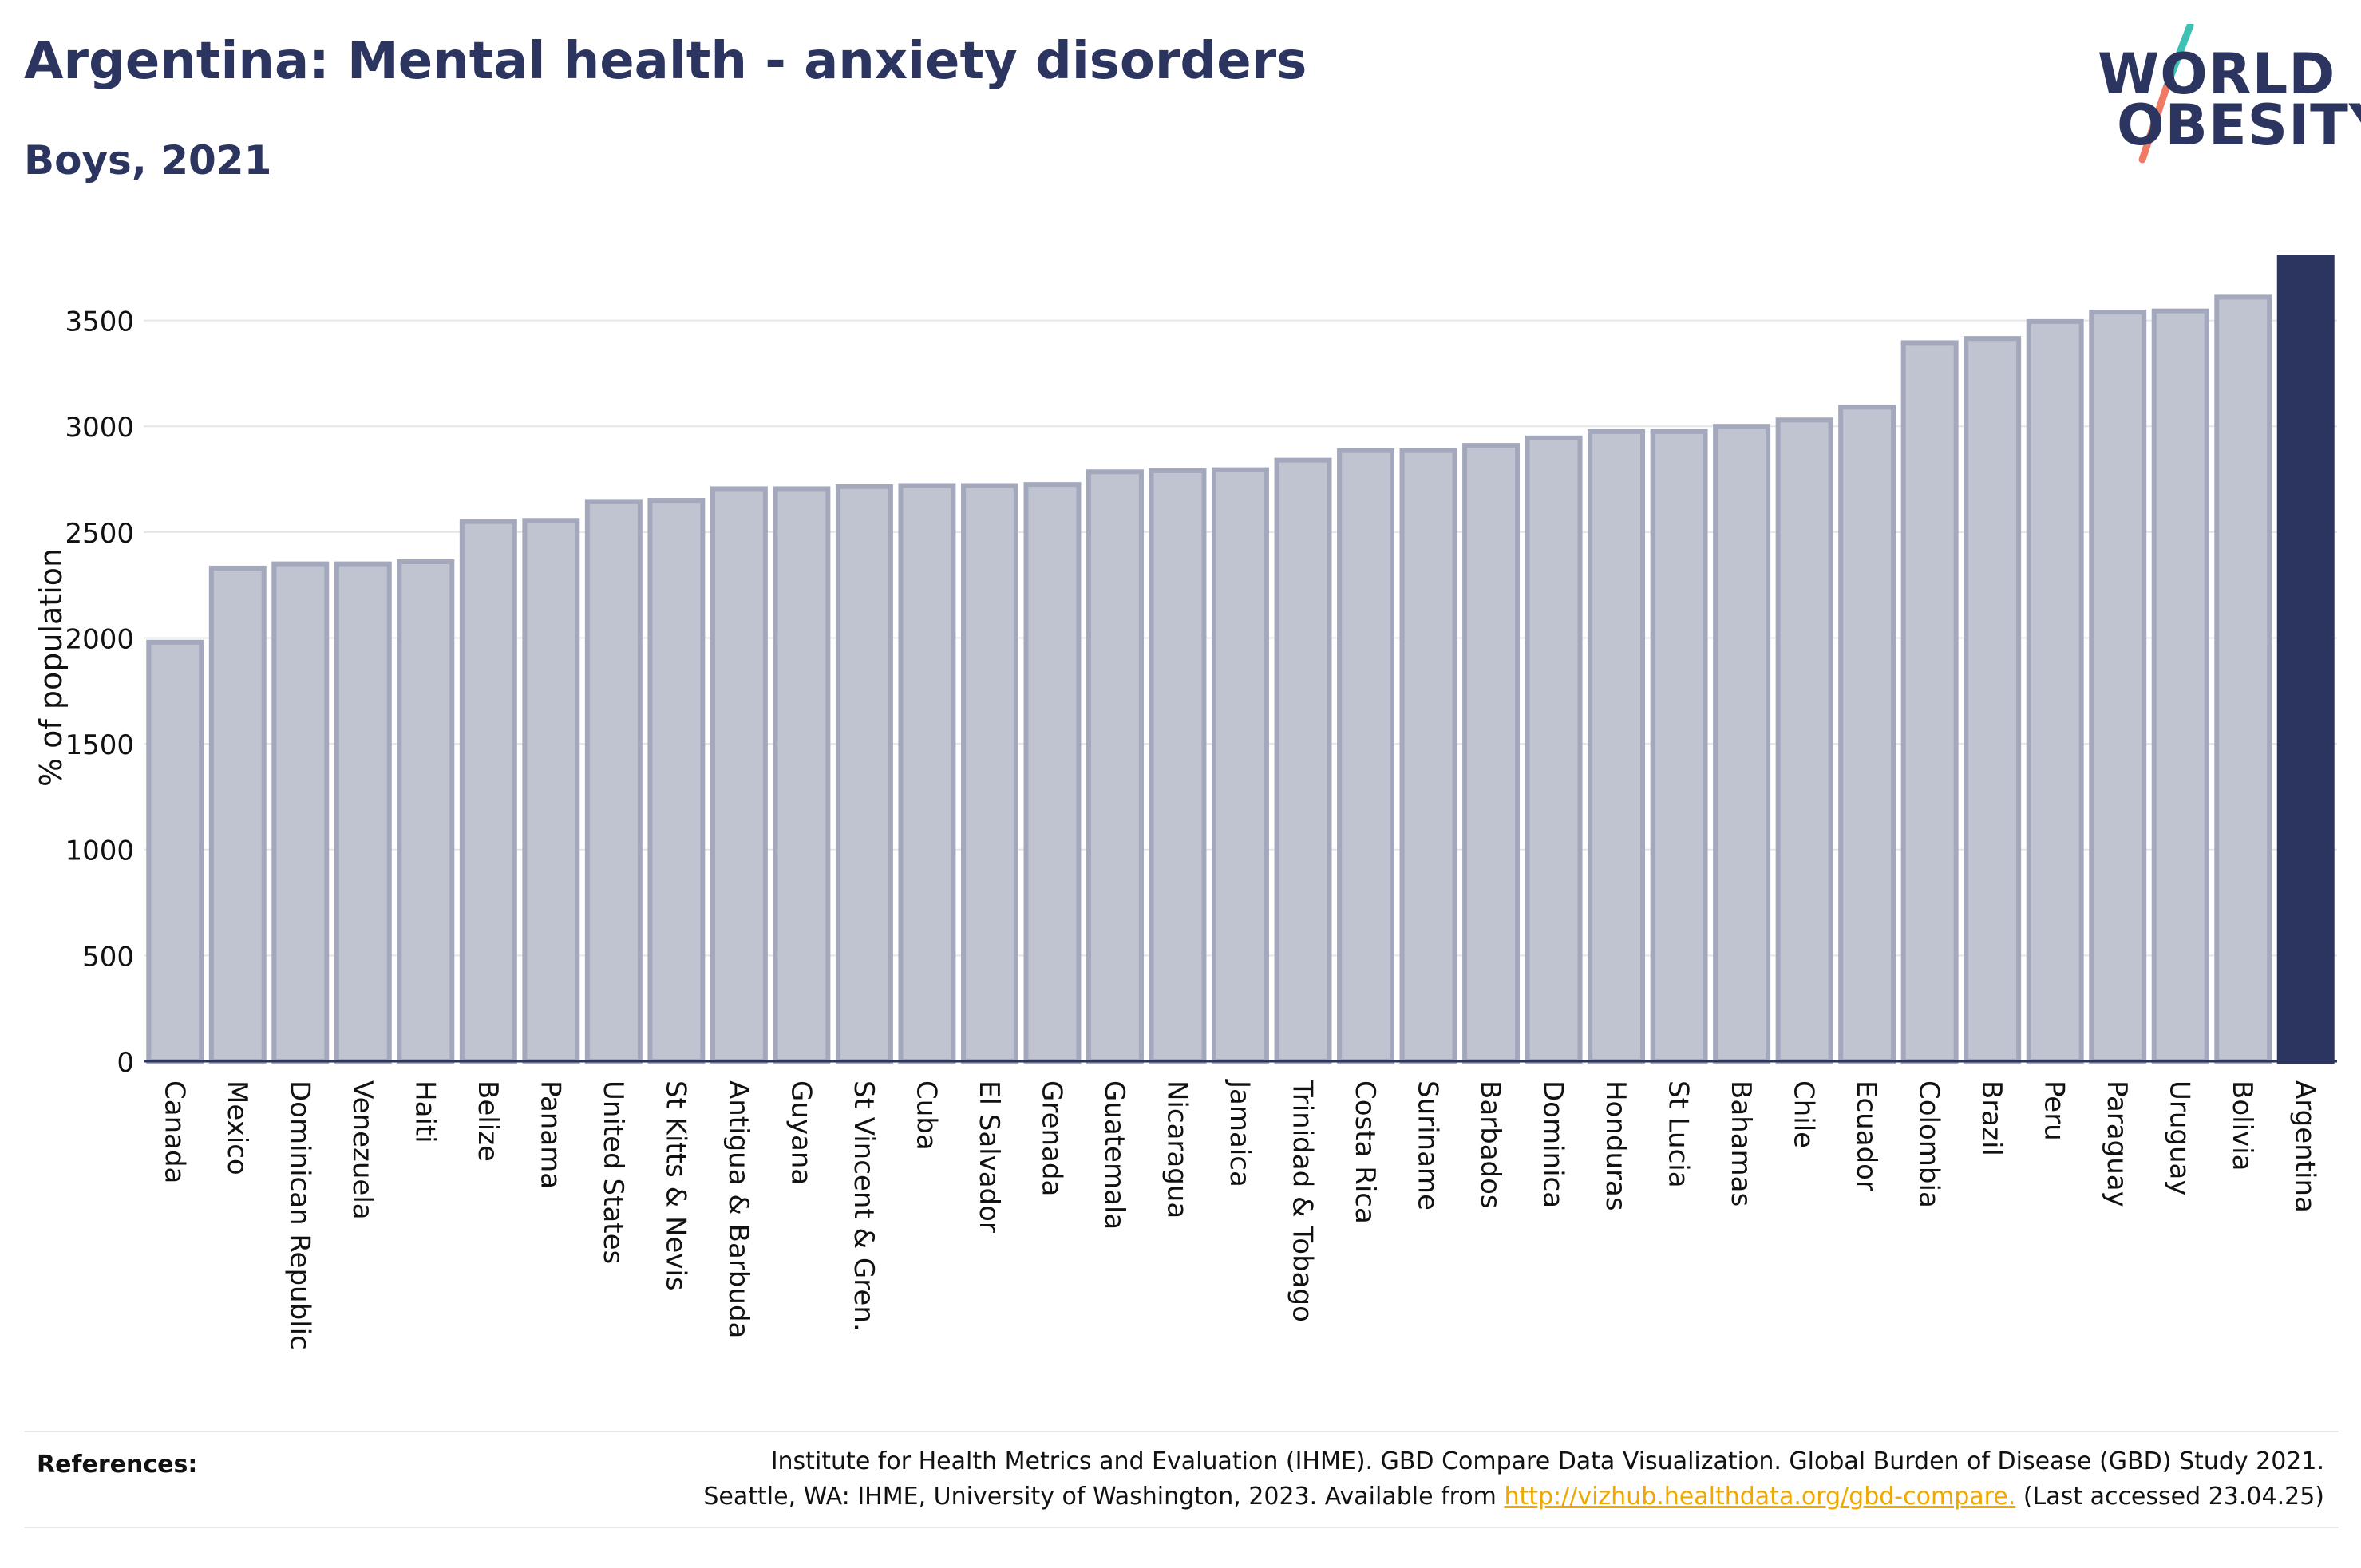  Describe the element at coordinates (1114, 1155) in the screenshot. I see `x-tick-label: Guatemala` at that location.